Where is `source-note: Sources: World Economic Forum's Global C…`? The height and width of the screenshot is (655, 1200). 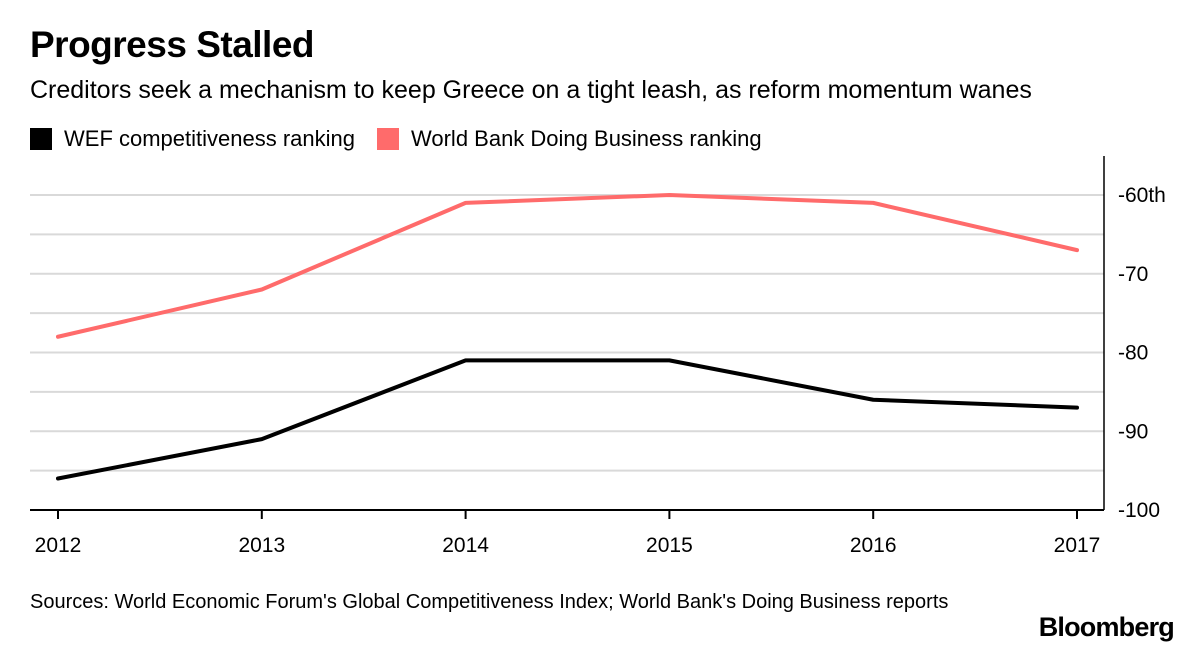 source-note: Sources: World Economic Forum's Global C… is located at coordinates (489, 602).